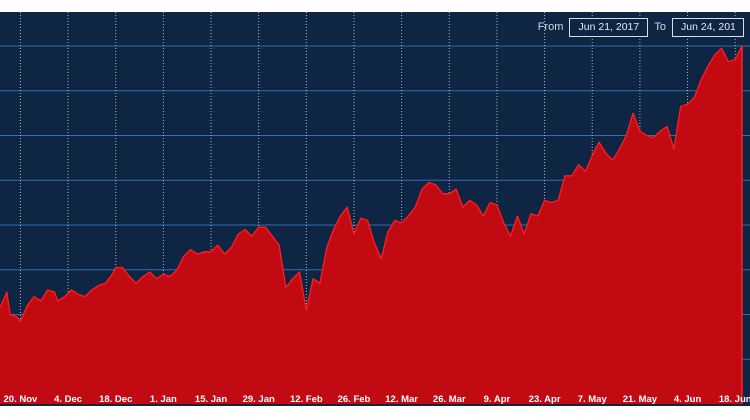 The width and height of the screenshot is (750, 420). I want to click on x-tick-label: 29. Jan, so click(259, 399).